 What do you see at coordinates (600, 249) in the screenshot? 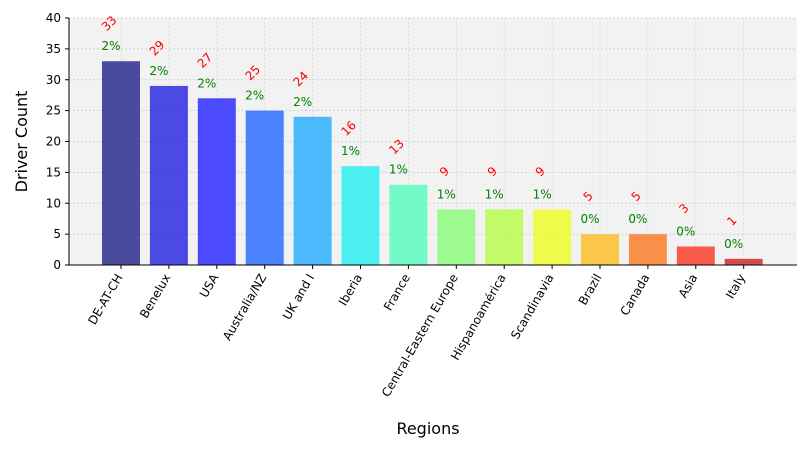
I see `bar-brazil` at bounding box center [600, 249].